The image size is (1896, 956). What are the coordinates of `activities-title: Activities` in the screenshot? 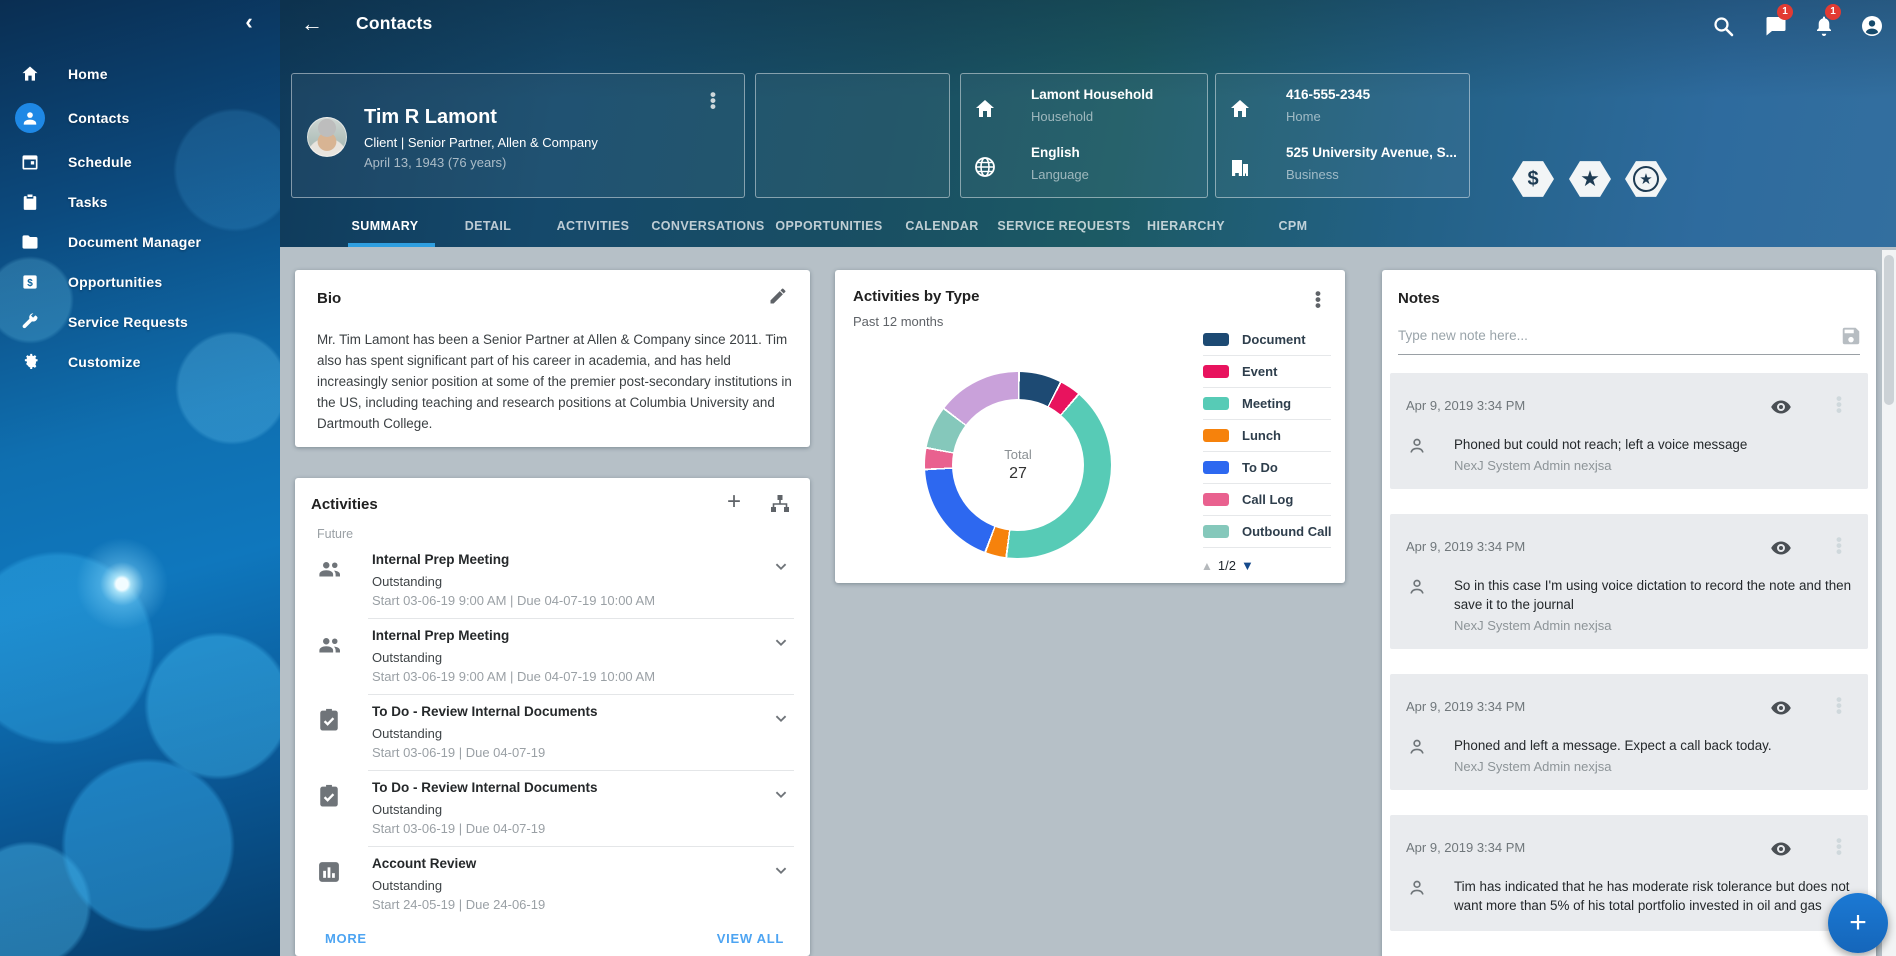 It's located at (344, 504).